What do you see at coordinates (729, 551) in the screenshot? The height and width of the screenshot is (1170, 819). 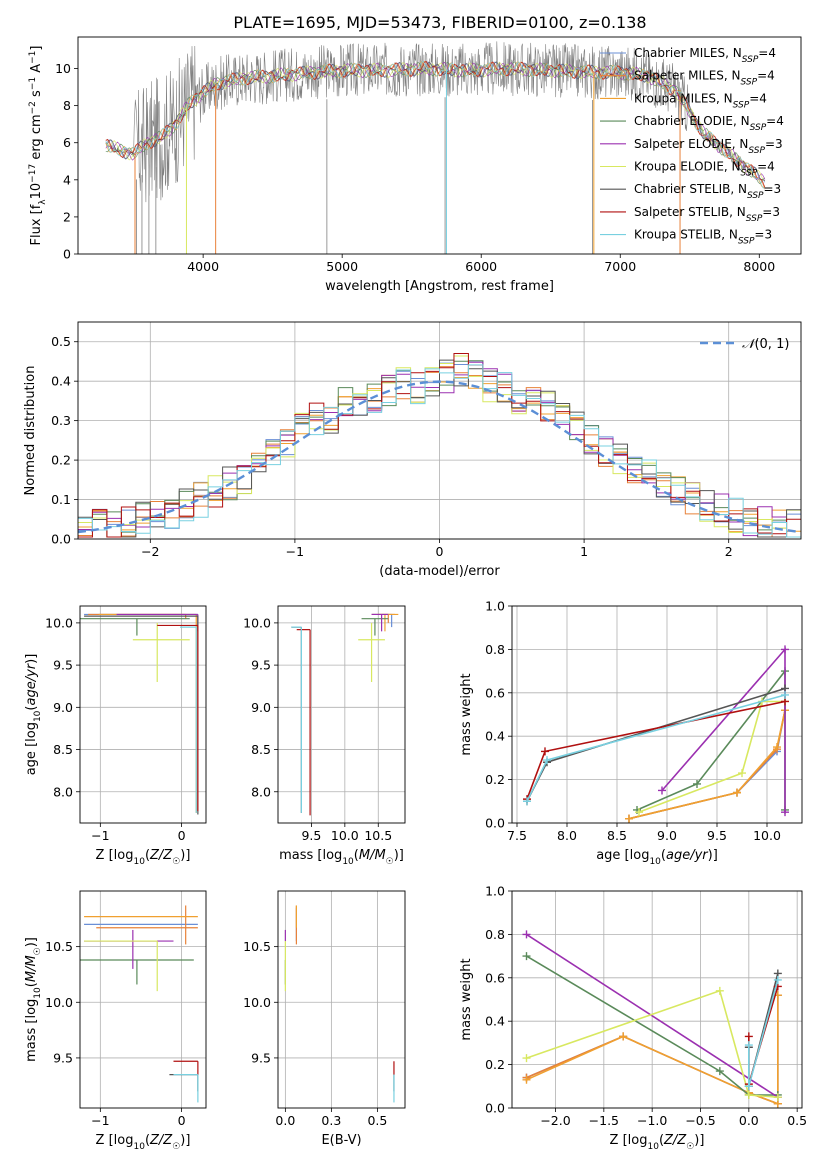 I see `x-tick-label: 2` at bounding box center [729, 551].